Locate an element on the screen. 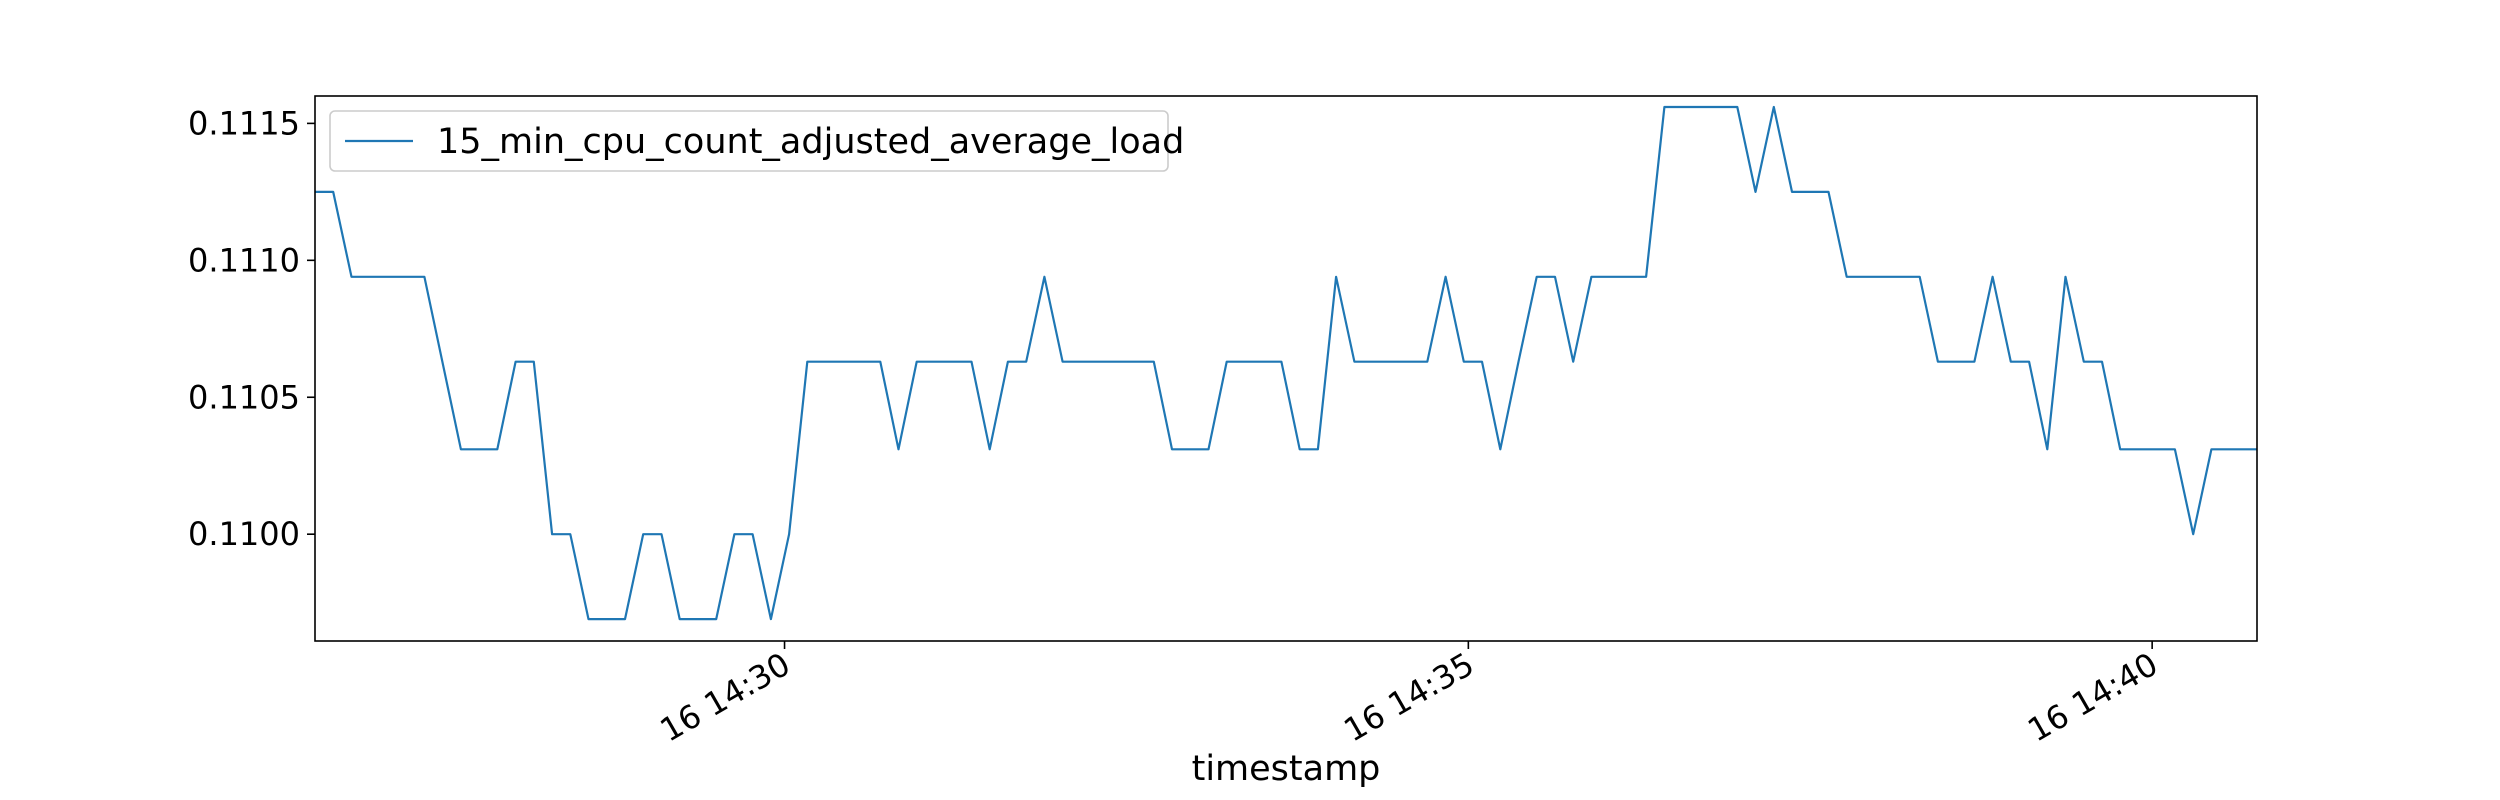  y-tick-label: 0.1115 is located at coordinates (244, 123).